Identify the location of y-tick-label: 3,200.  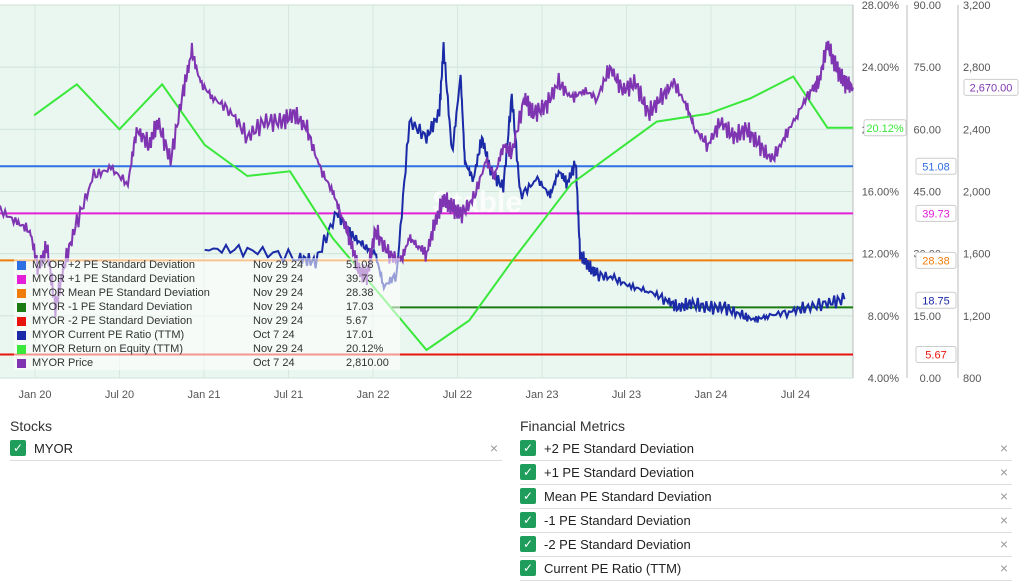
(977, 6).